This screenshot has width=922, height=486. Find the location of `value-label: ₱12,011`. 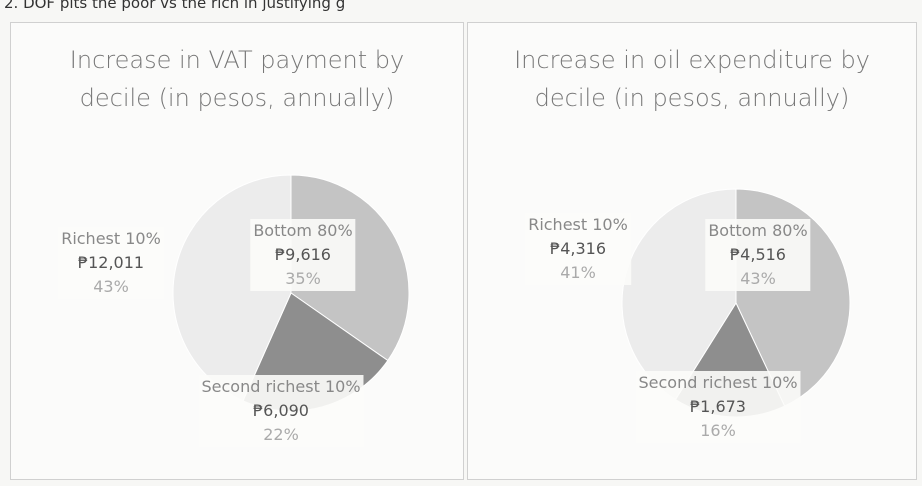

value-label: ₱12,011 is located at coordinates (111, 262).